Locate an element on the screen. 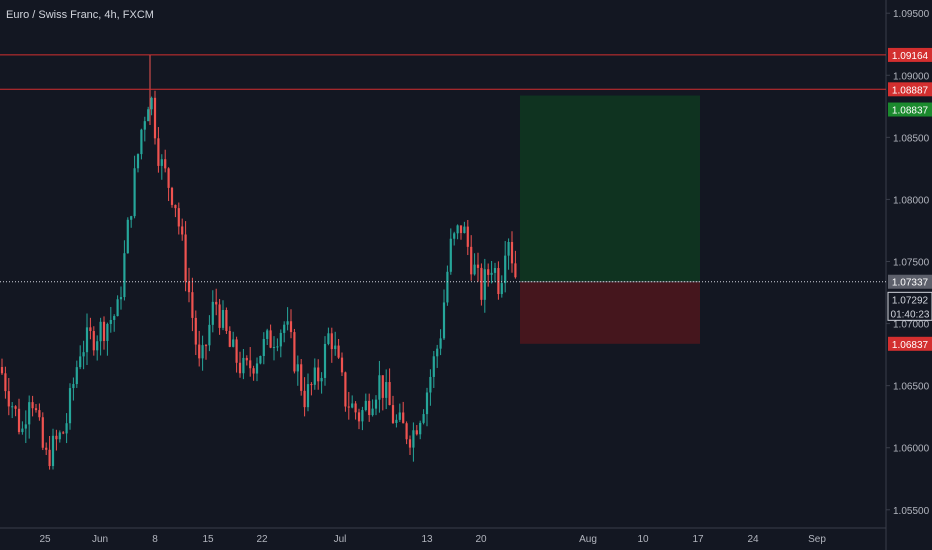 Image resolution: width=932 pixels, height=550 pixels. stop-price-label: 1.06837 is located at coordinates (910, 345).